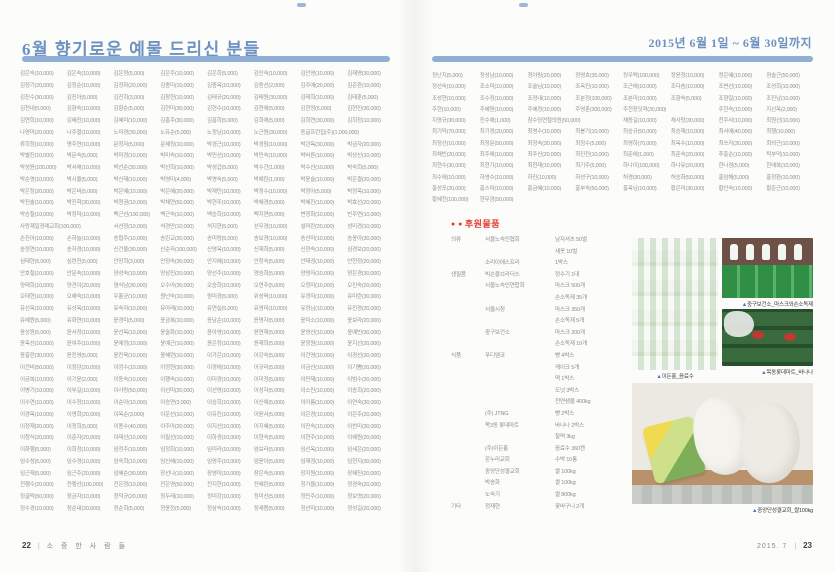 Image resolution: width=835 pixels, height=572 pixels. I want to click on donor-entry: 임정주(10,000), so click(130, 450).